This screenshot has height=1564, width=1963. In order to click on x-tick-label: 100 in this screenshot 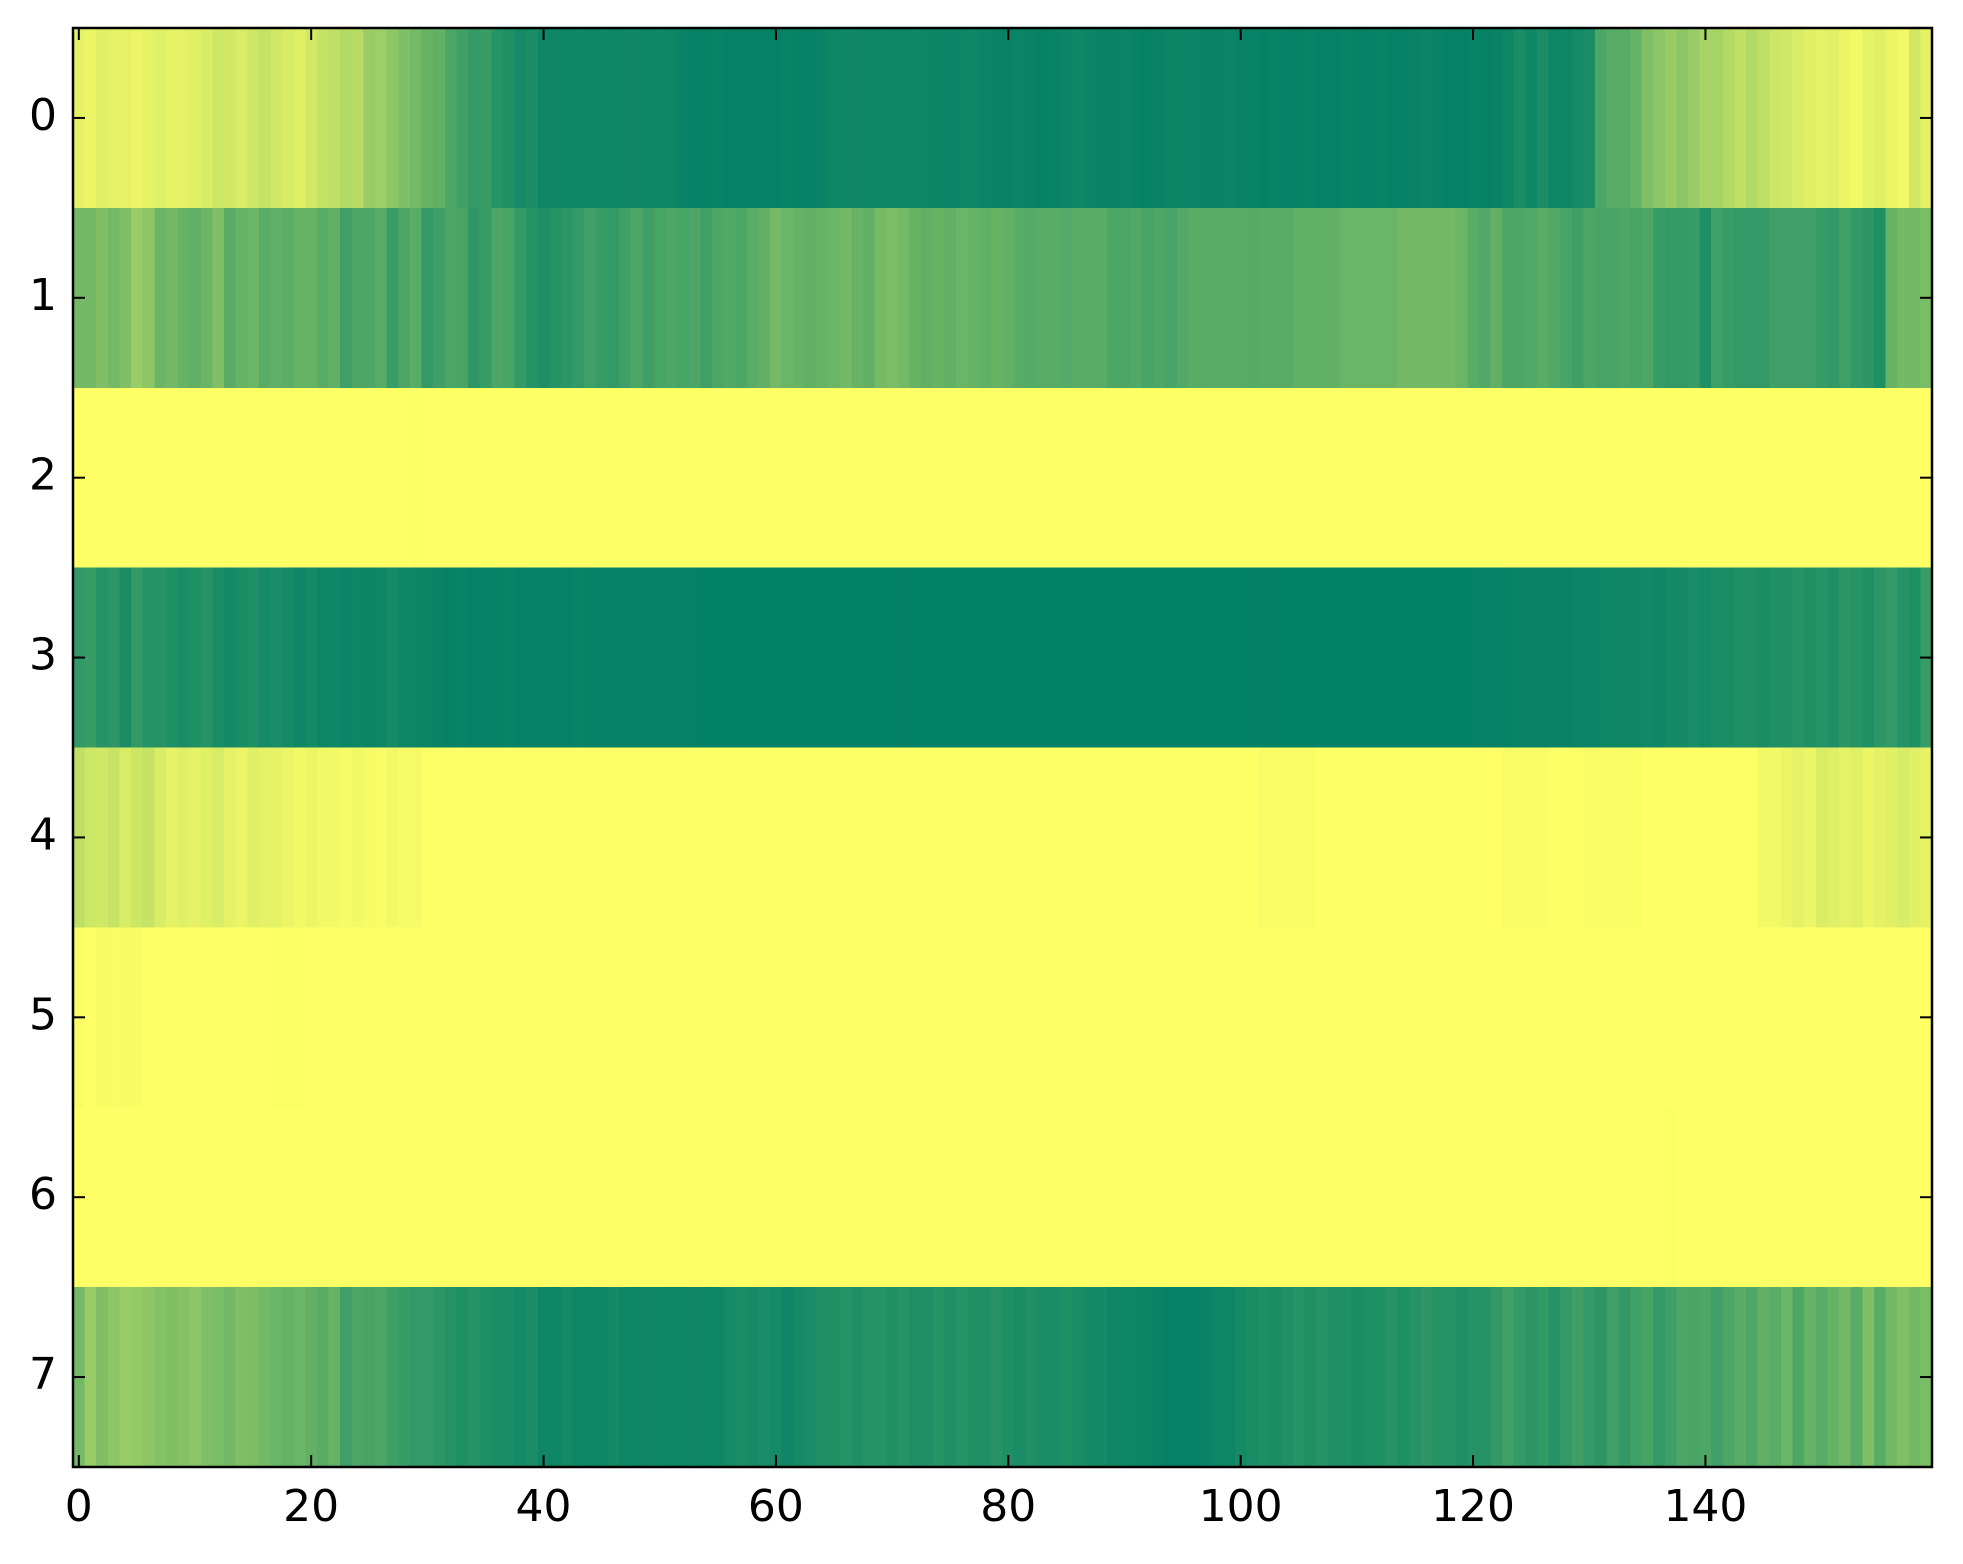, I will do `click(1241, 1506)`.